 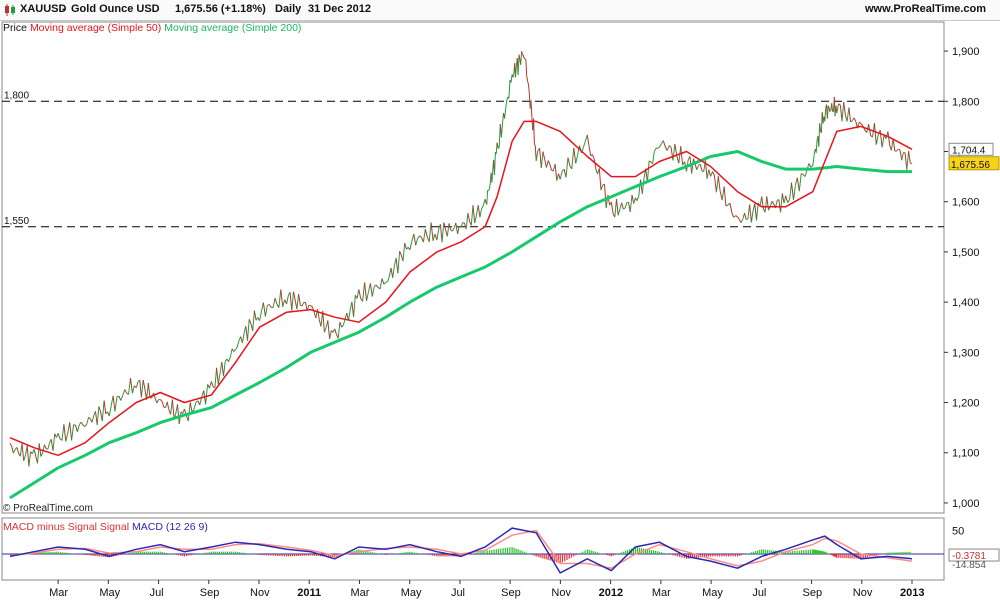 What do you see at coordinates (473, 549) in the screenshot?
I see `macd-panel-frame` at bounding box center [473, 549].